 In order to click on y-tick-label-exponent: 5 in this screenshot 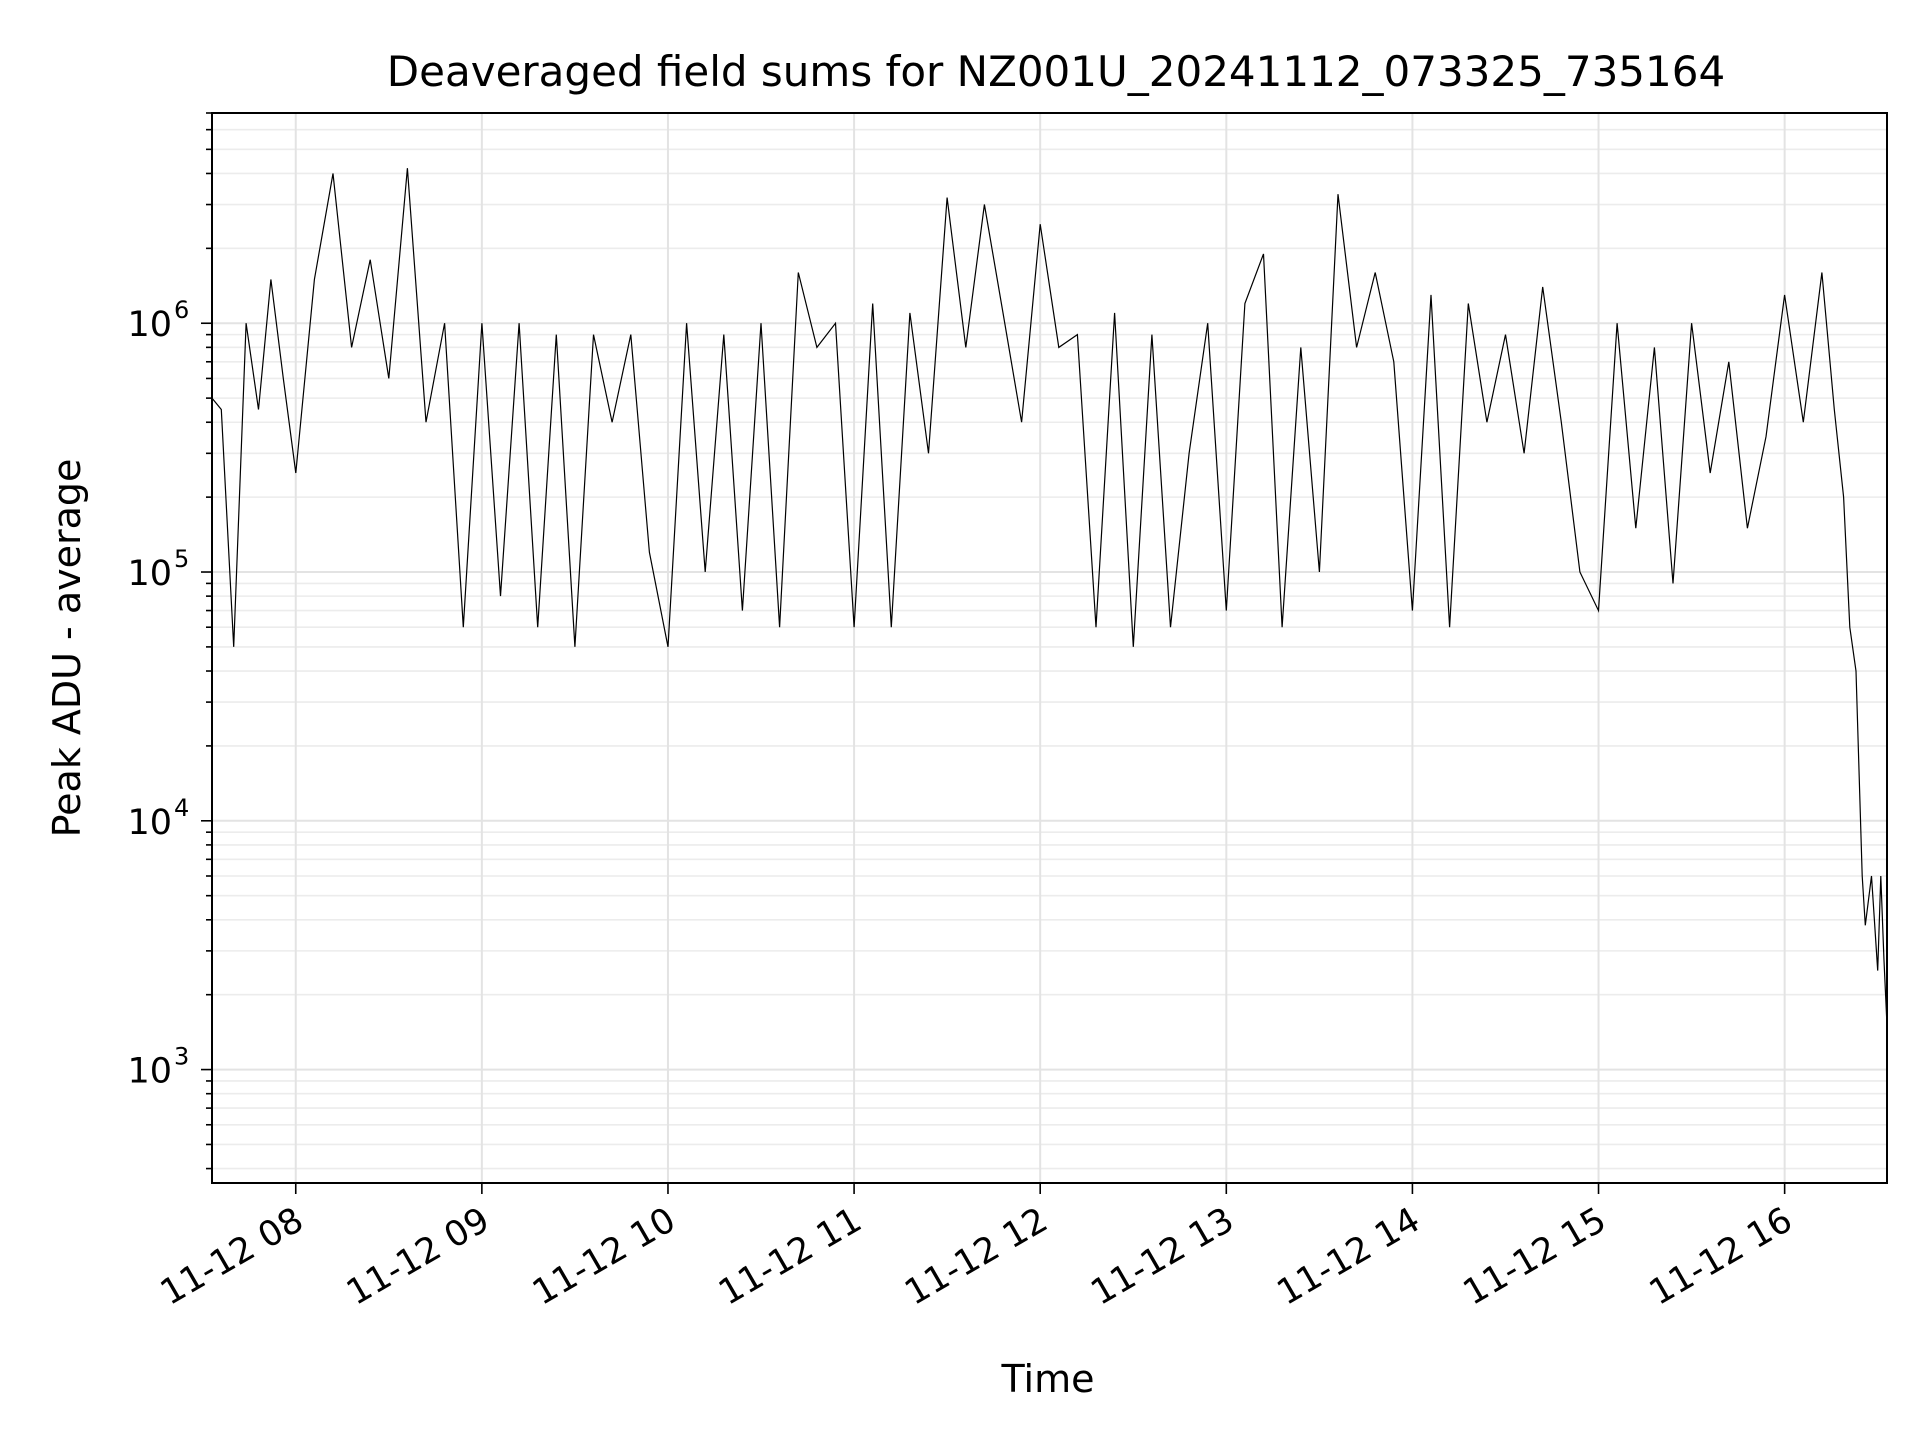, I will do `click(181, 559)`.